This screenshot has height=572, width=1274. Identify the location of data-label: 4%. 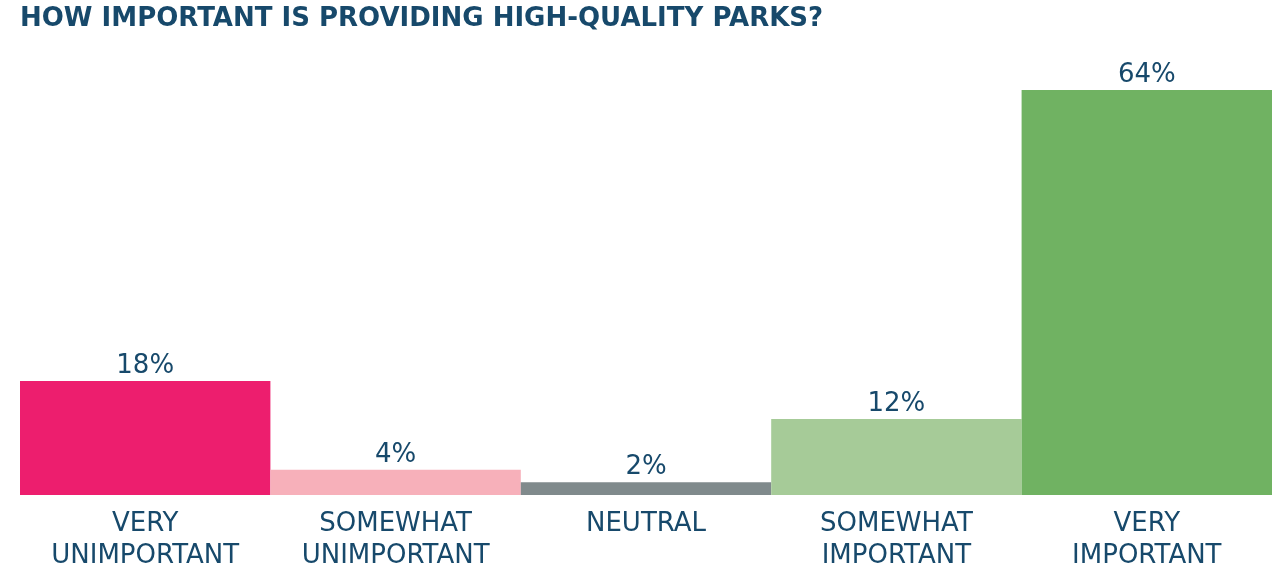
(395, 452).